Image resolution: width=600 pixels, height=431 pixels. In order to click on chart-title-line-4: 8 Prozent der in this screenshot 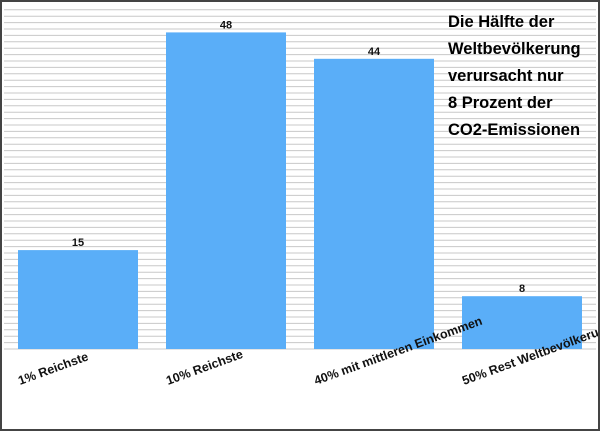, I will do `click(500, 103)`.